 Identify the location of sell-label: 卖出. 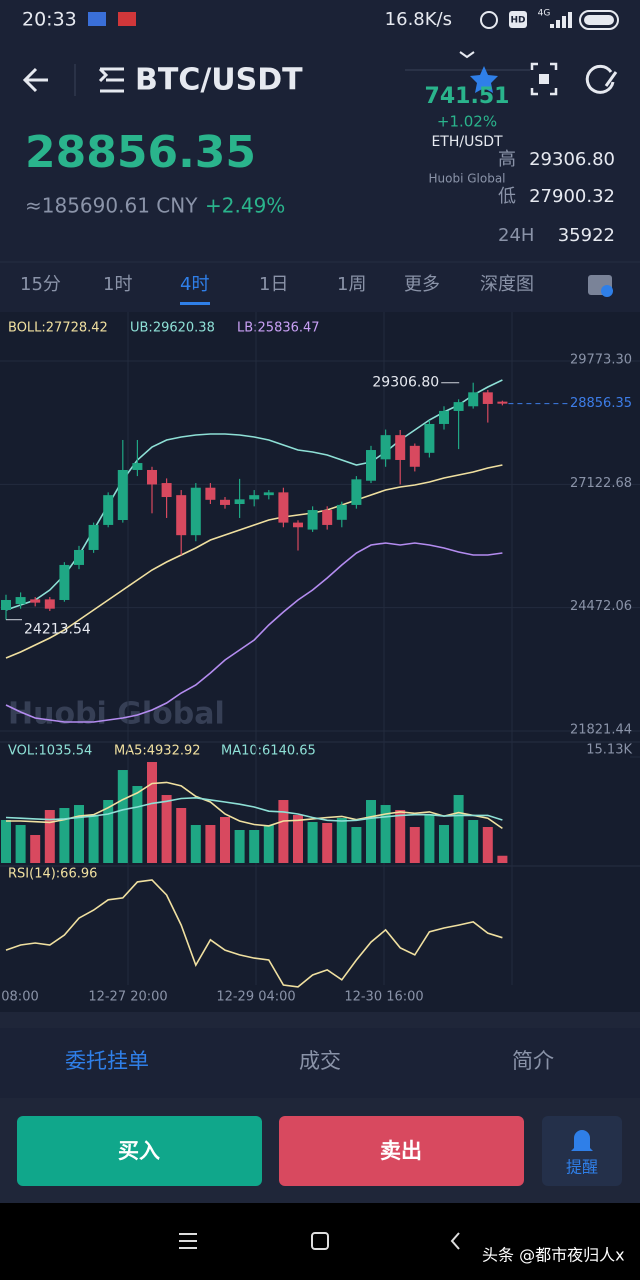
(401, 1151).